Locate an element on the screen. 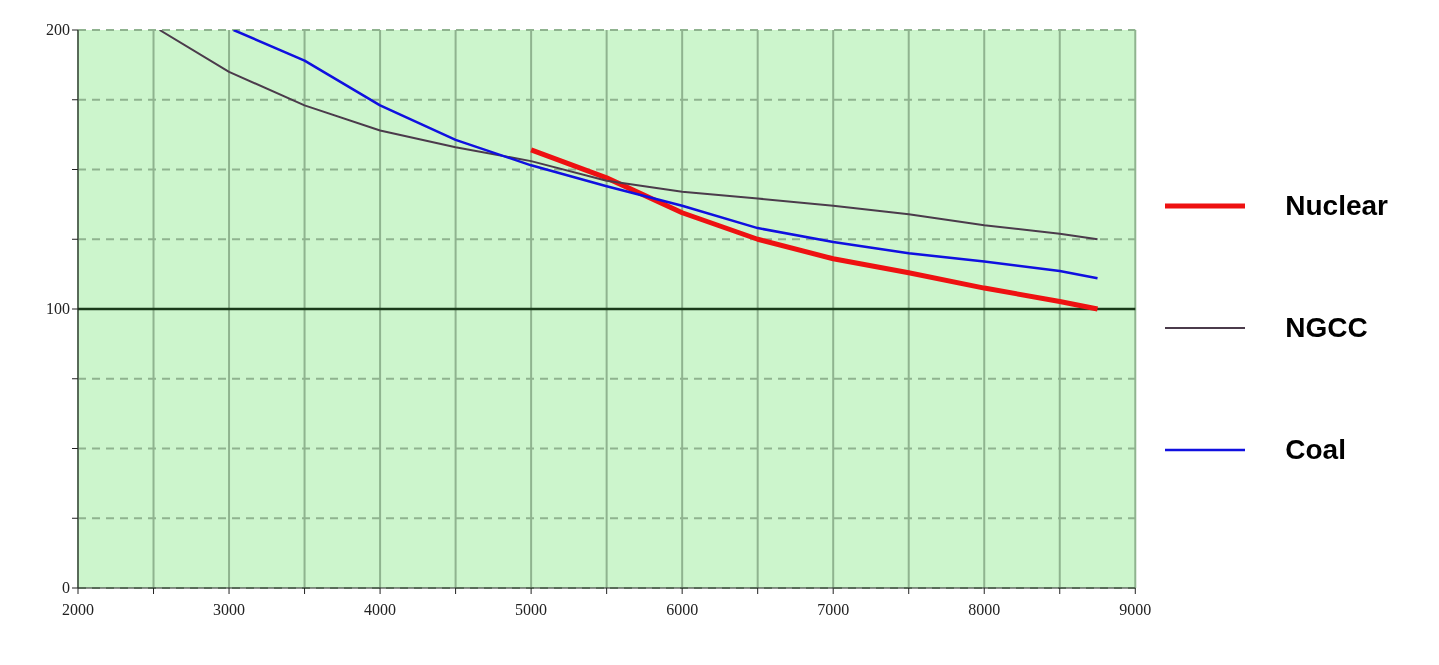 The image size is (1439, 665). x-tick-label: 3000 is located at coordinates (229, 610).